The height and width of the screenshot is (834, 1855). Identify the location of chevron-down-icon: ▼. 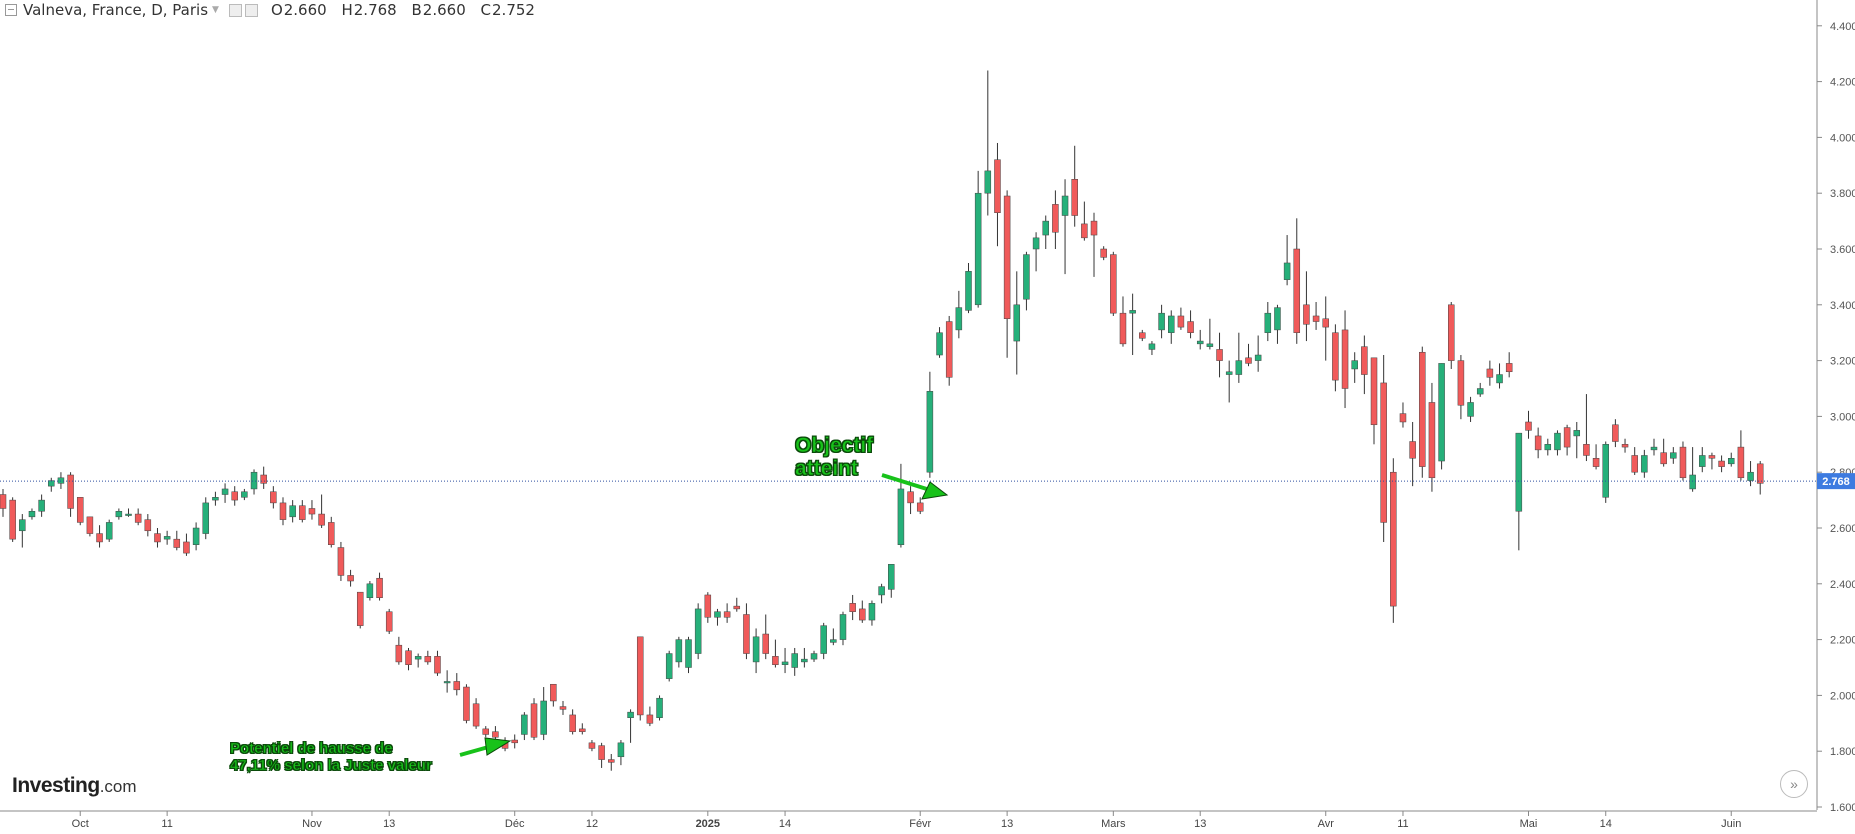
(215, 10).